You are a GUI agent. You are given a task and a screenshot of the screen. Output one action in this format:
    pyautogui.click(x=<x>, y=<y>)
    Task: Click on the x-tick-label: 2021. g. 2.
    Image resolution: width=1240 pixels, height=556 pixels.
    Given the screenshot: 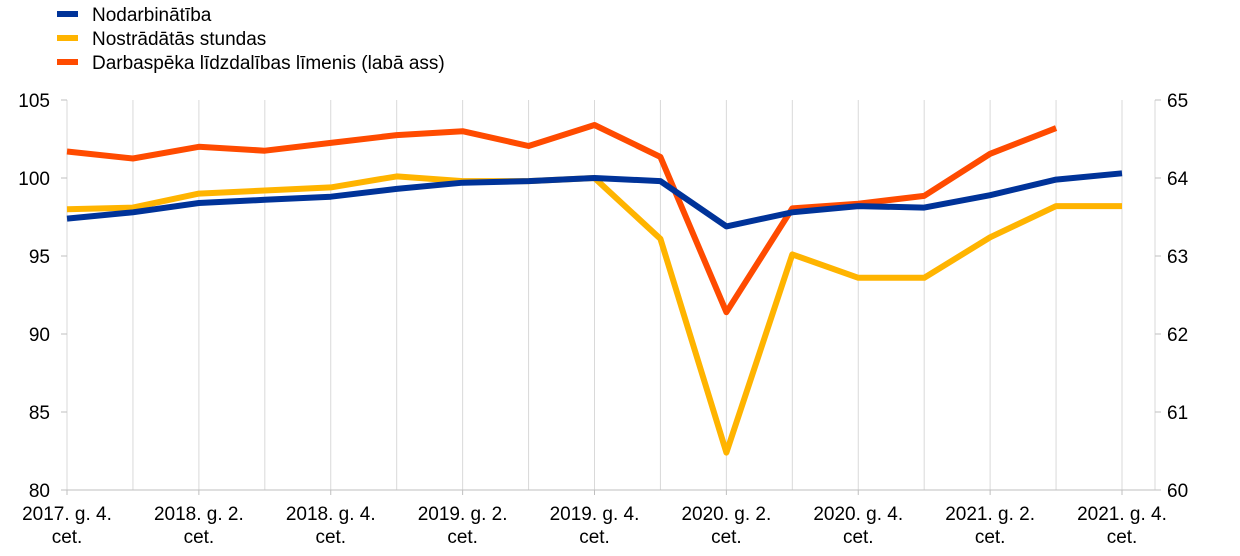 What is the action you would take?
    pyautogui.click(x=990, y=514)
    